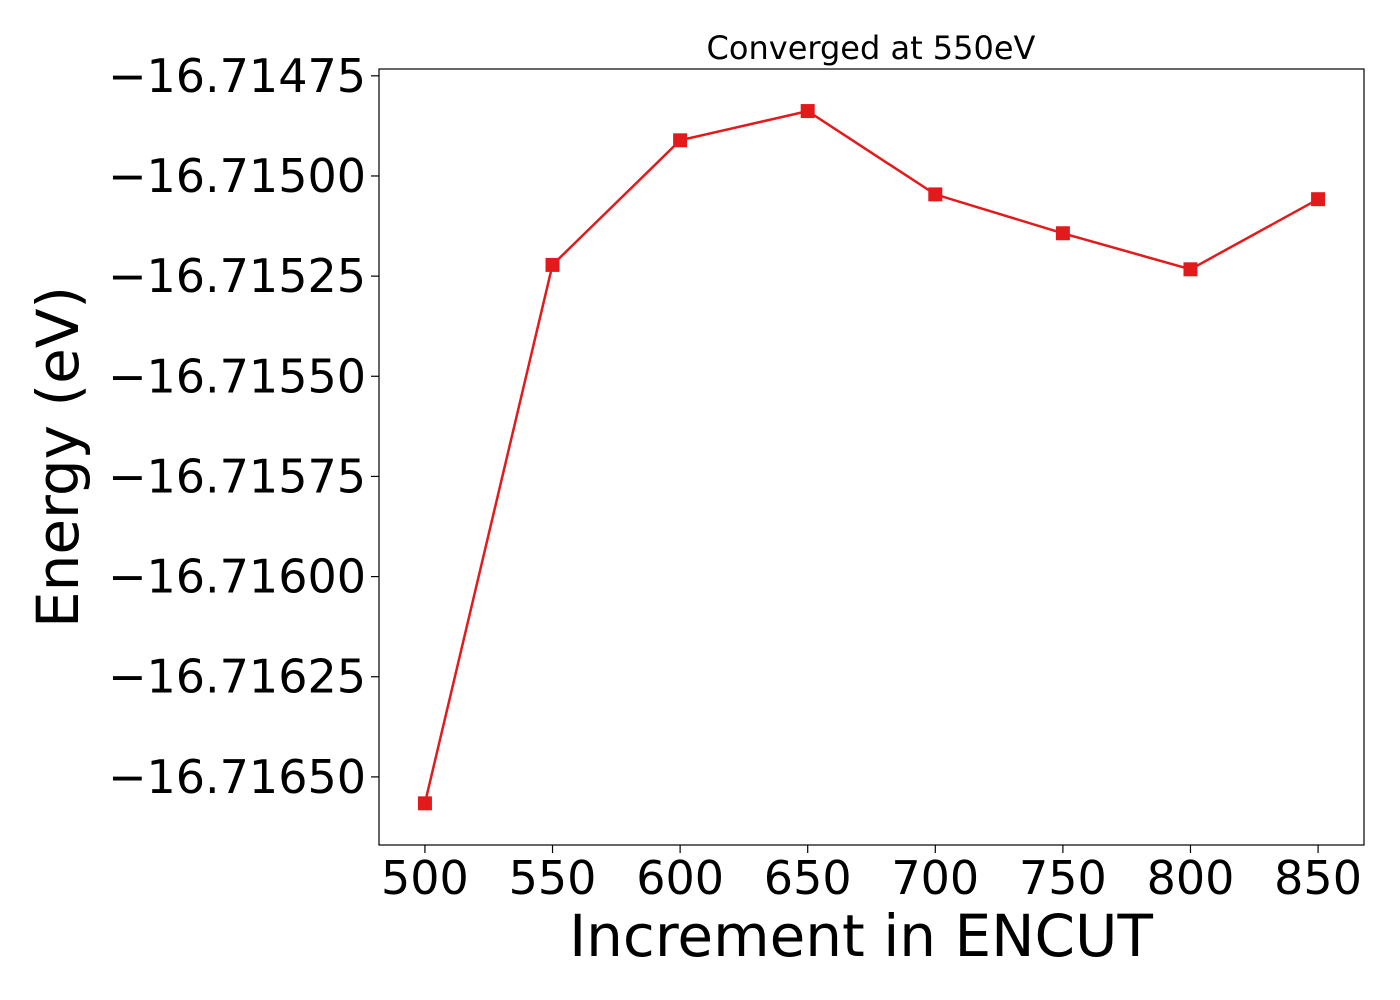  Describe the element at coordinates (871, 875) in the screenshot. I see `x-axis-ticks: 500 550 600 650 700 750 800 850` at that location.